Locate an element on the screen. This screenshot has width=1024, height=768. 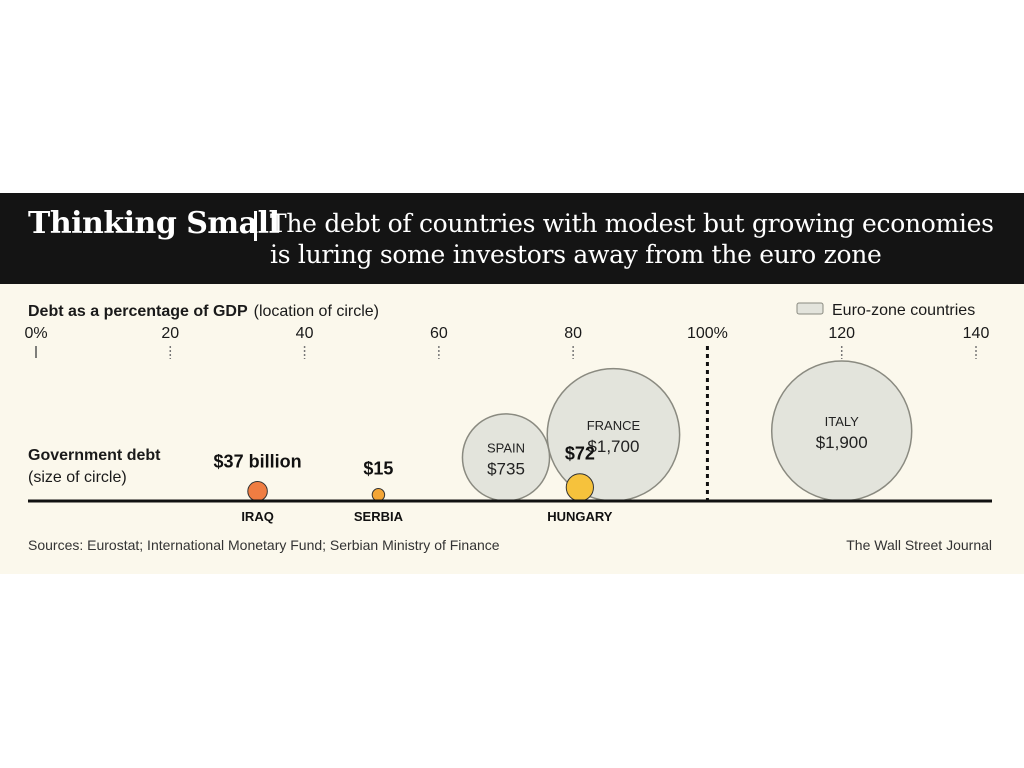
x-tick-label: 0% is located at coordinates (35, 333).